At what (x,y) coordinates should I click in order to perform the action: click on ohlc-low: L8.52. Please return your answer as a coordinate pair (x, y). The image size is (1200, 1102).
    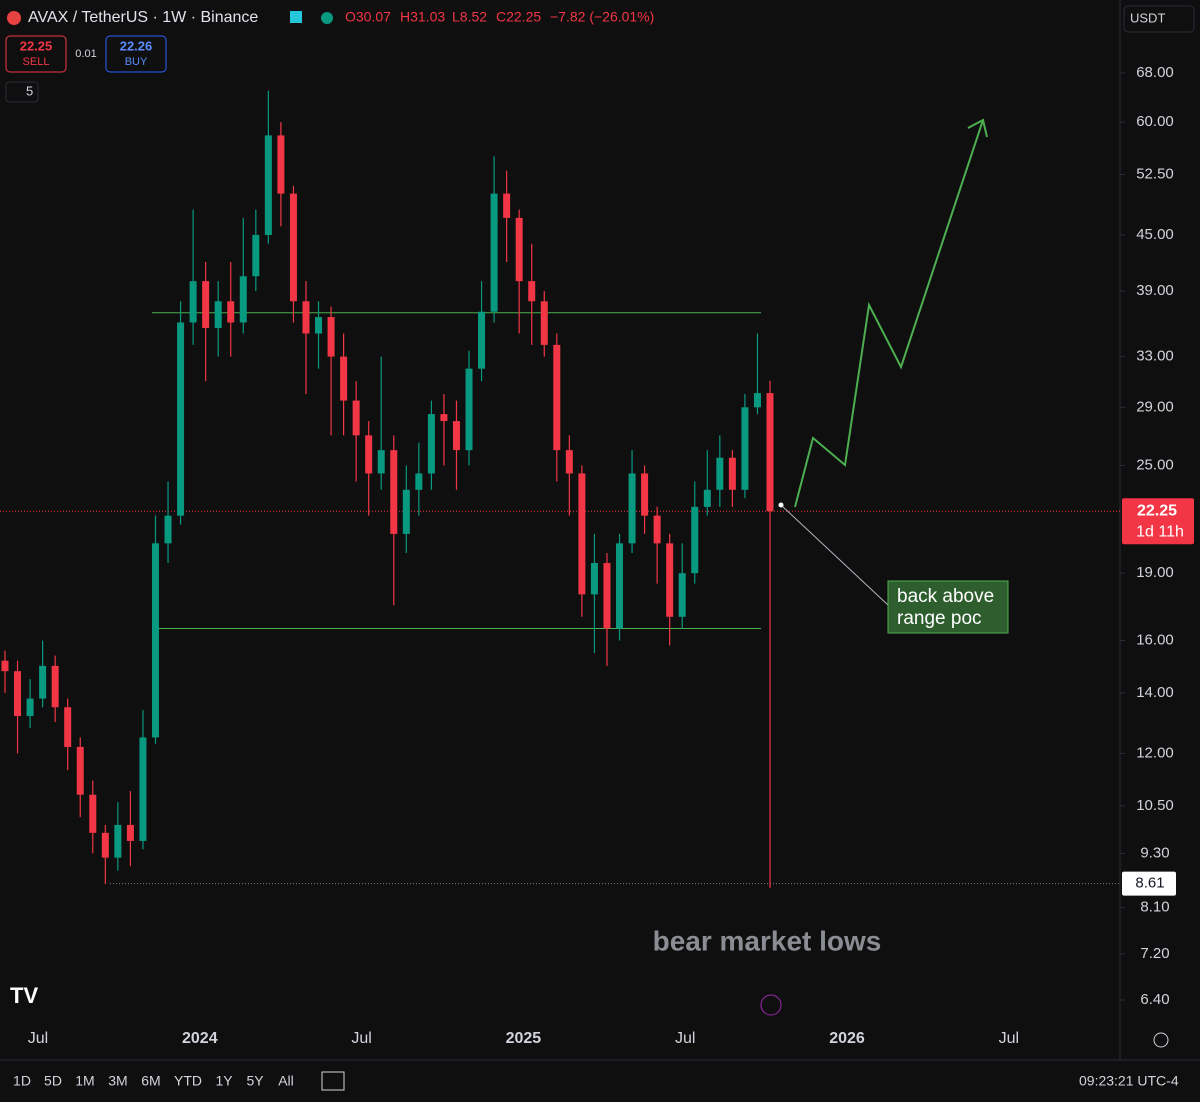
    Looking at the image, I should click on (469, 17).